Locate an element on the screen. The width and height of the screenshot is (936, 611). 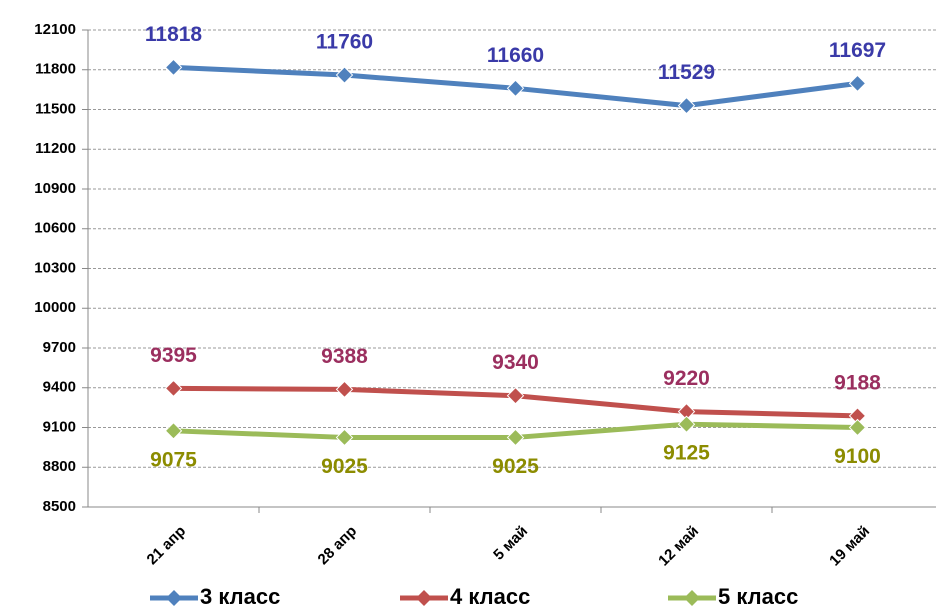
x-tick-label: 28 апр is located at coordinates (338, 546).